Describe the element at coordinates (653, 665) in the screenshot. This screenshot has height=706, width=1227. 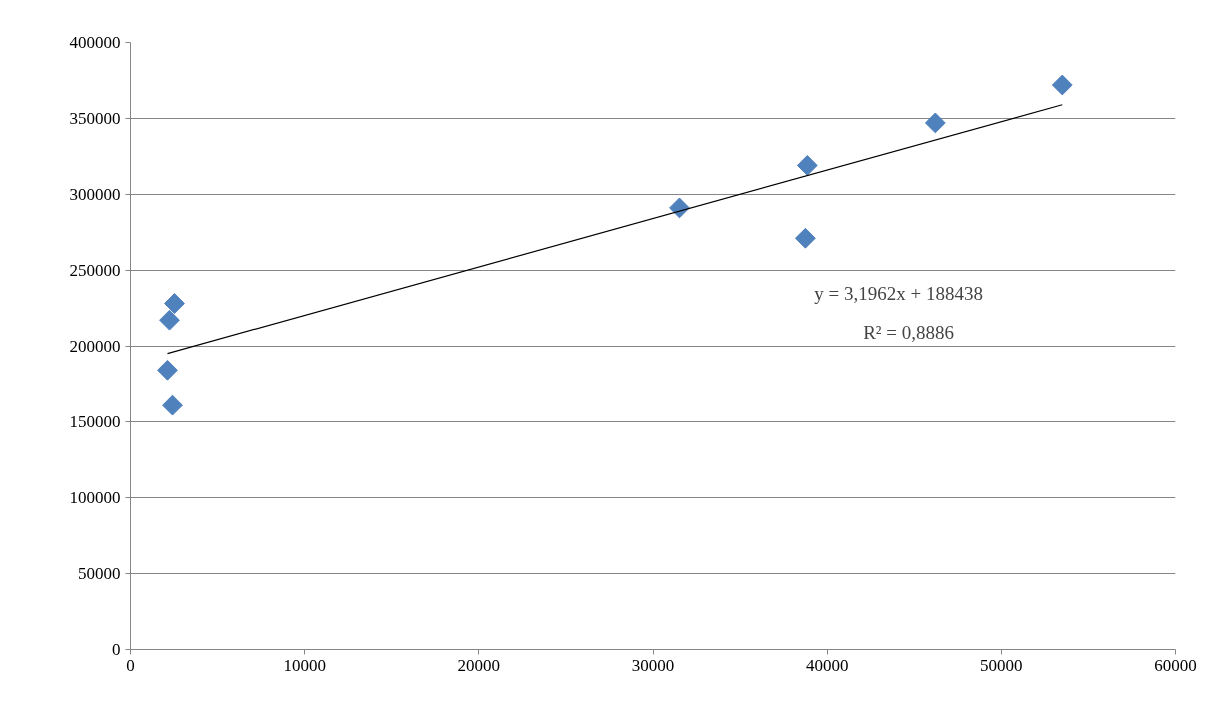
I see `x-tick-label: 30000` at that location.